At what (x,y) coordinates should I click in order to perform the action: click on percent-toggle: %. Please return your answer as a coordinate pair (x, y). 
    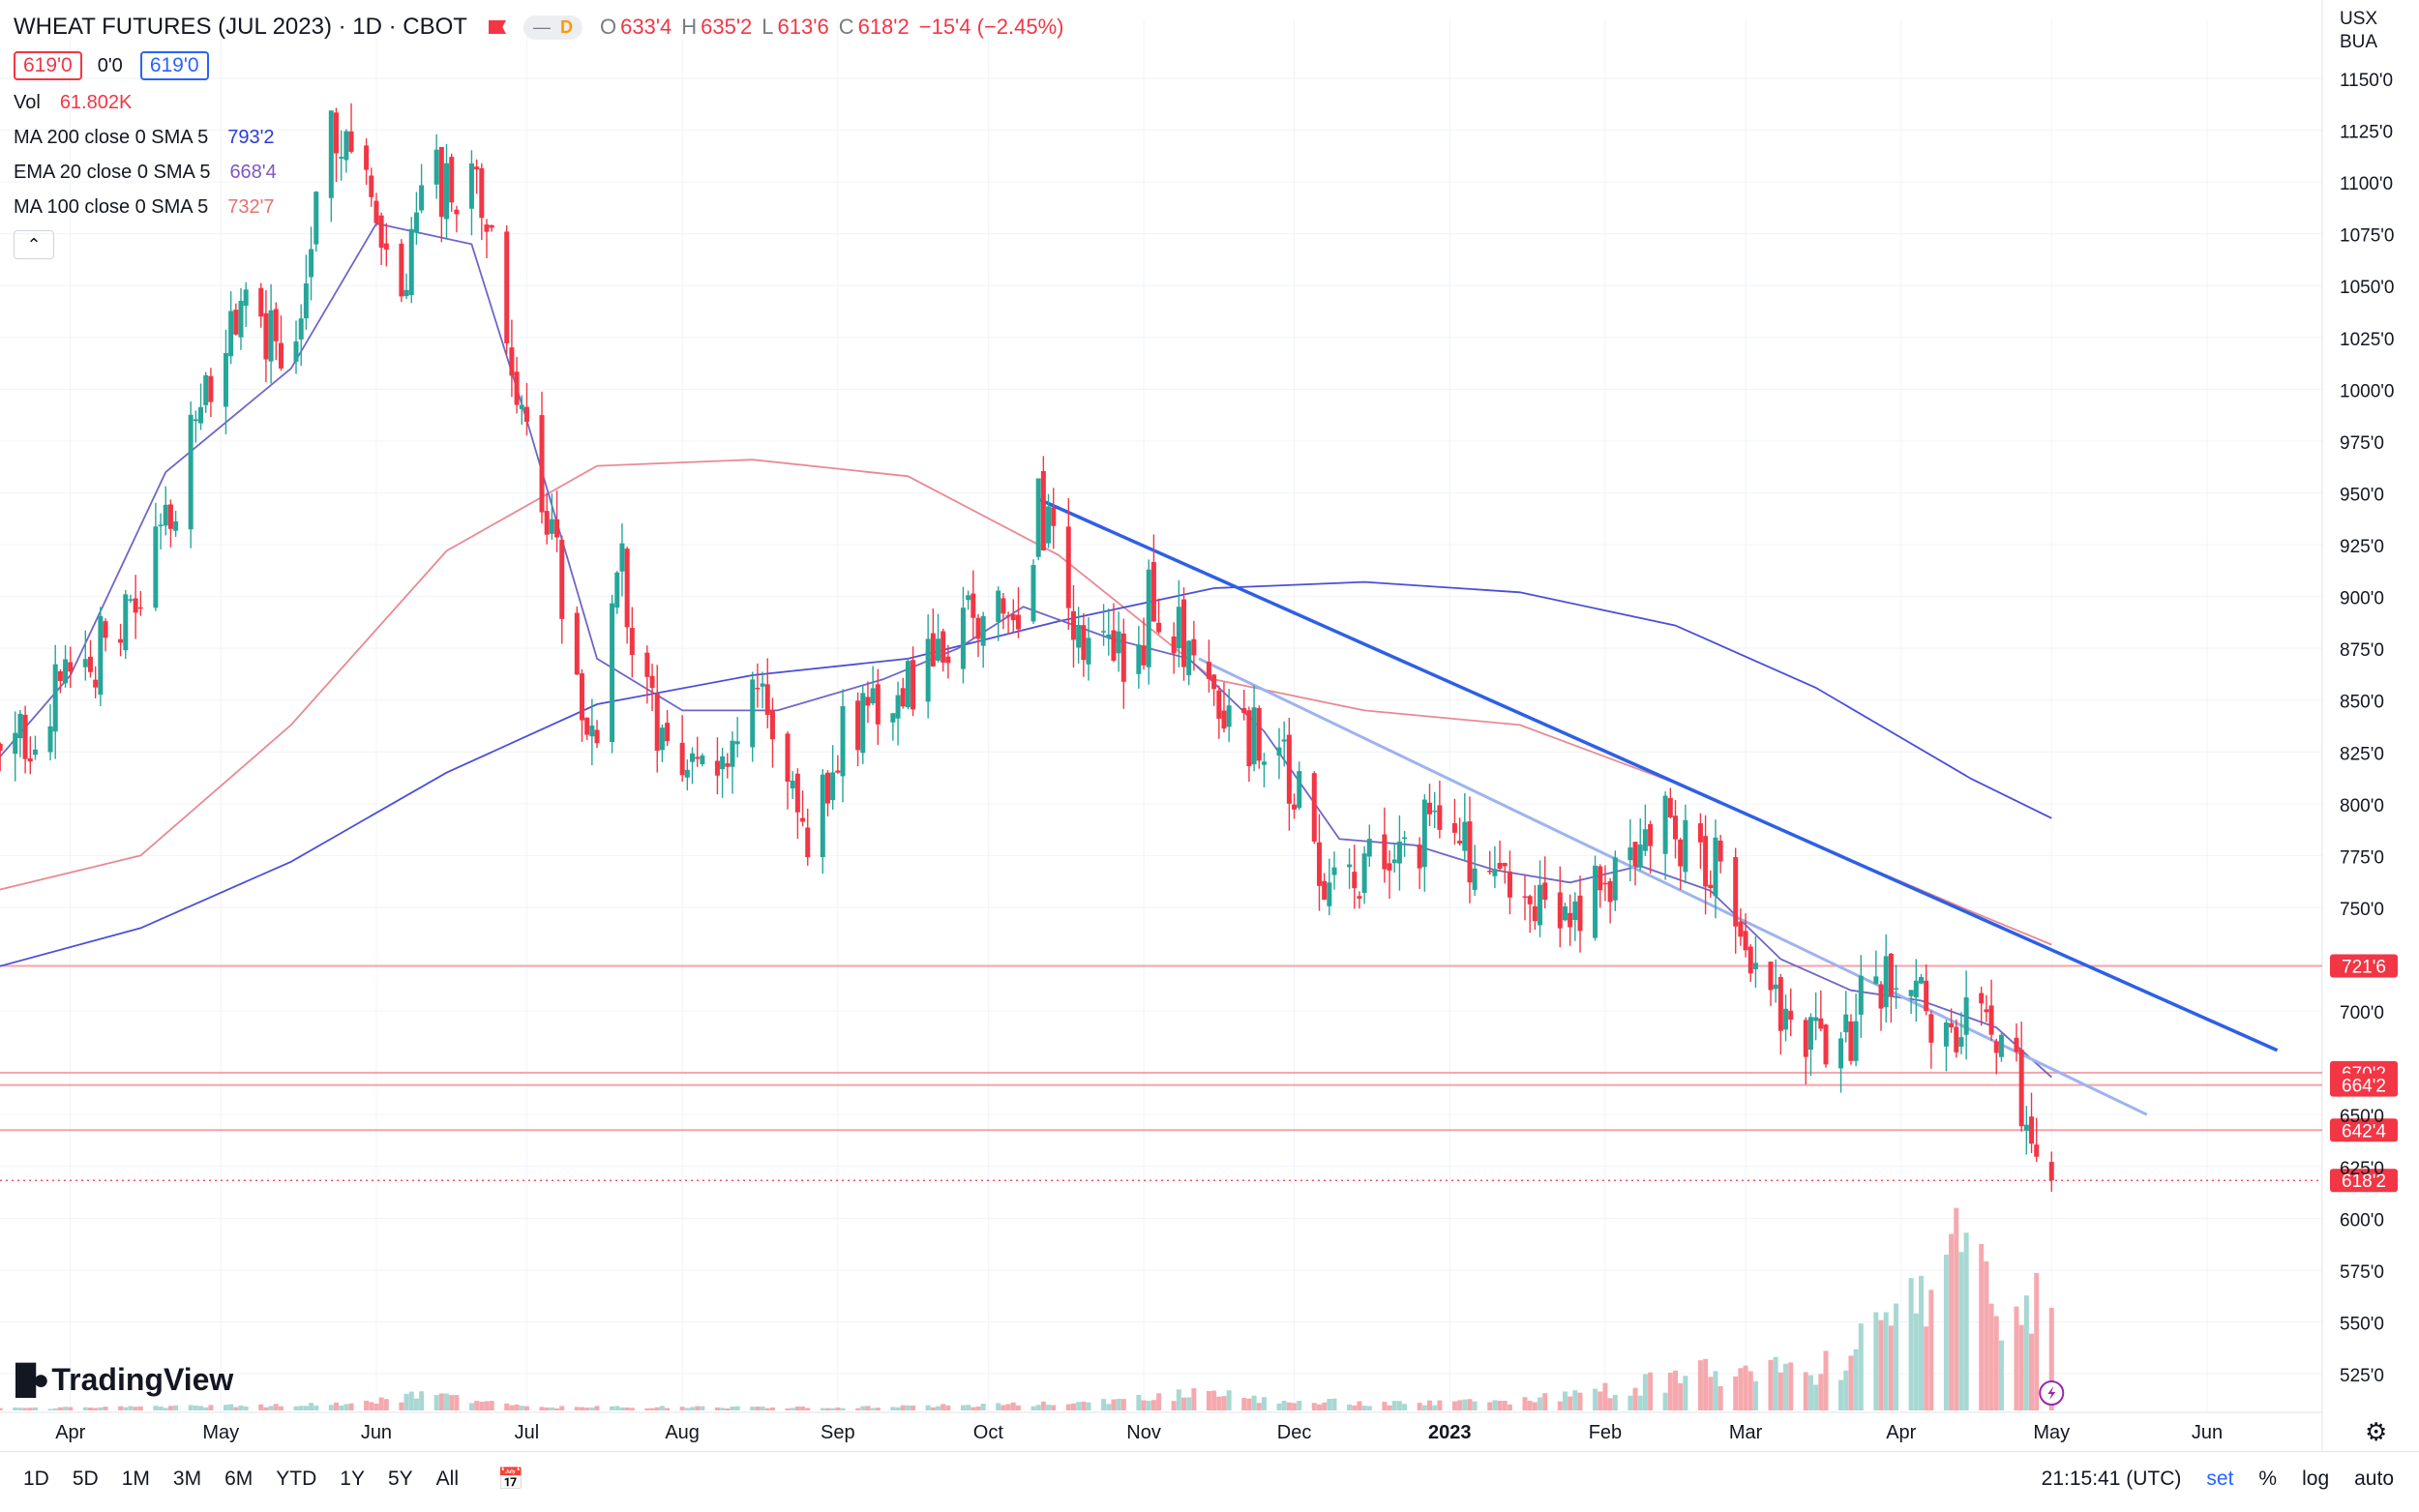
    Looking at the image, I should click on (2268, 1479).